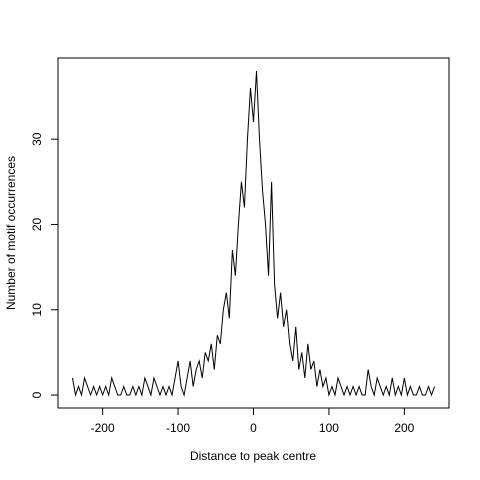 Image resolution: width=480 pixels, height=480 pixels. I want to click on x-tick-label: 200, so click(404, 428).